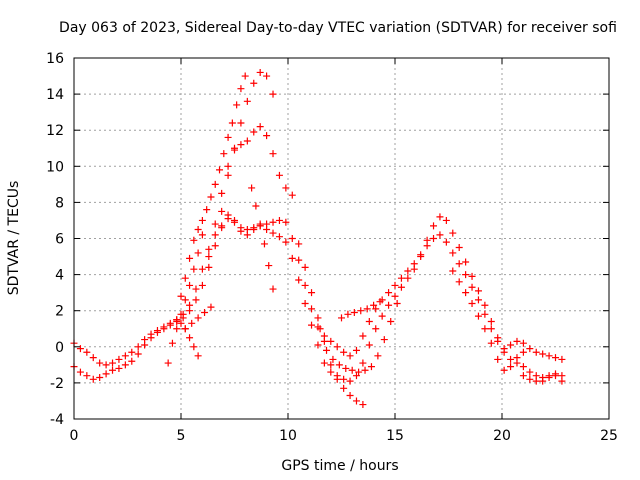 This screenshot has height=480, width=640. I want to click on x-tick-label: 10, so click(288, 436).